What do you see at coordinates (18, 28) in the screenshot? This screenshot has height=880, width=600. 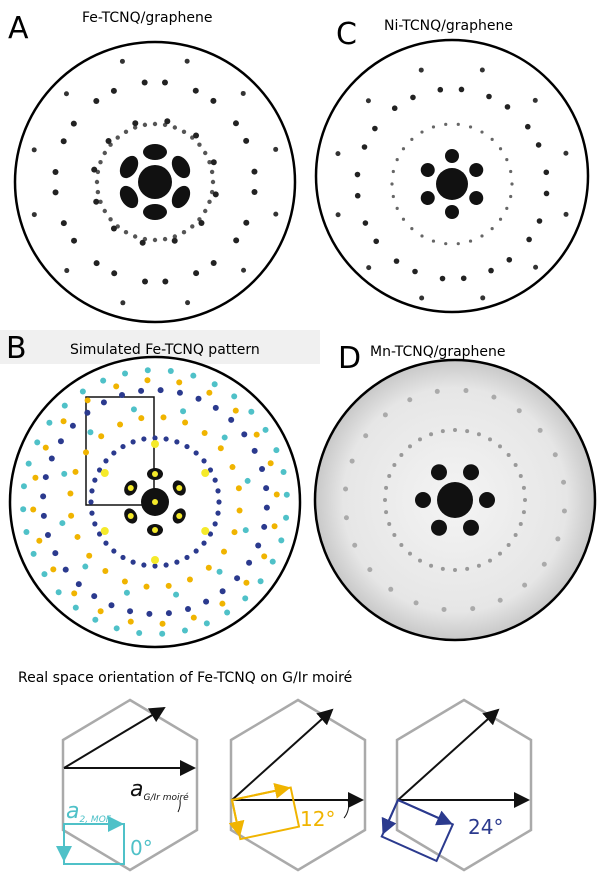 I see `panel-label: A` at bounding box center [18, 28].